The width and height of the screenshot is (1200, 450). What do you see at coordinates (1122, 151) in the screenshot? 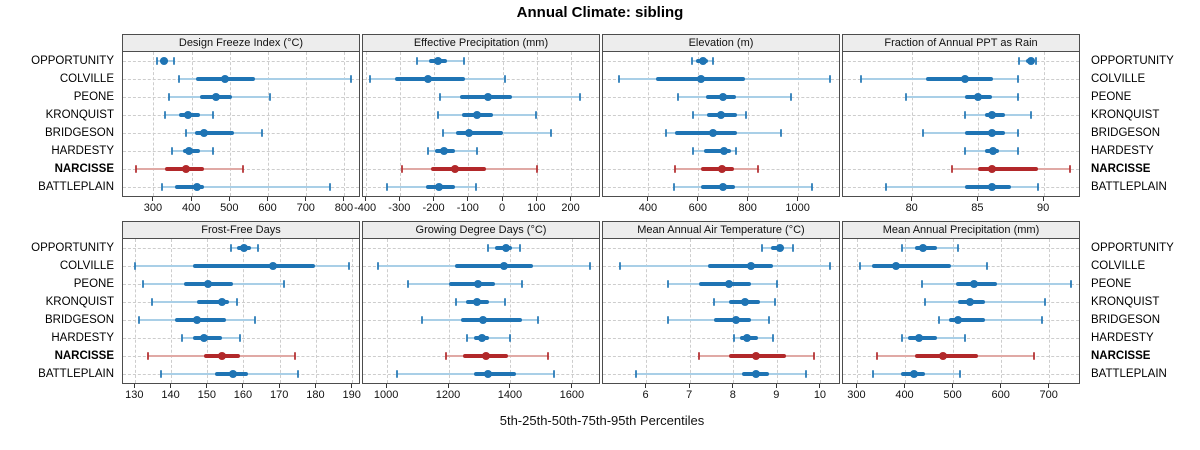
I see `site-label-right: HARDESTY` at bounding box center [1122, 151].